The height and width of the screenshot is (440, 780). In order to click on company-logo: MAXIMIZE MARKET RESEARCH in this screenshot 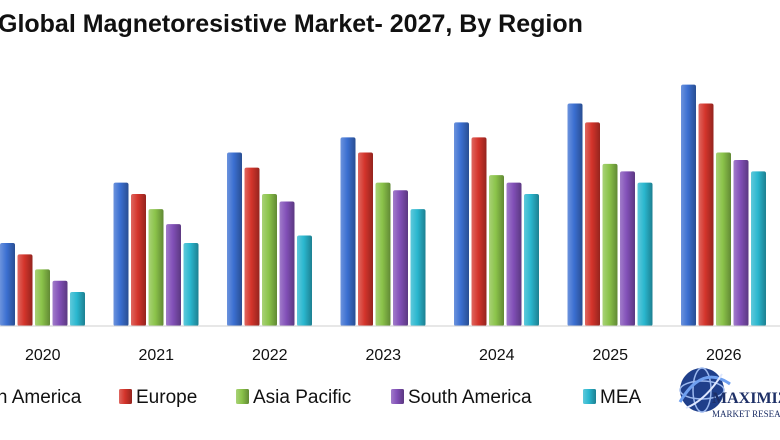, I will do `click(726, 401)`.